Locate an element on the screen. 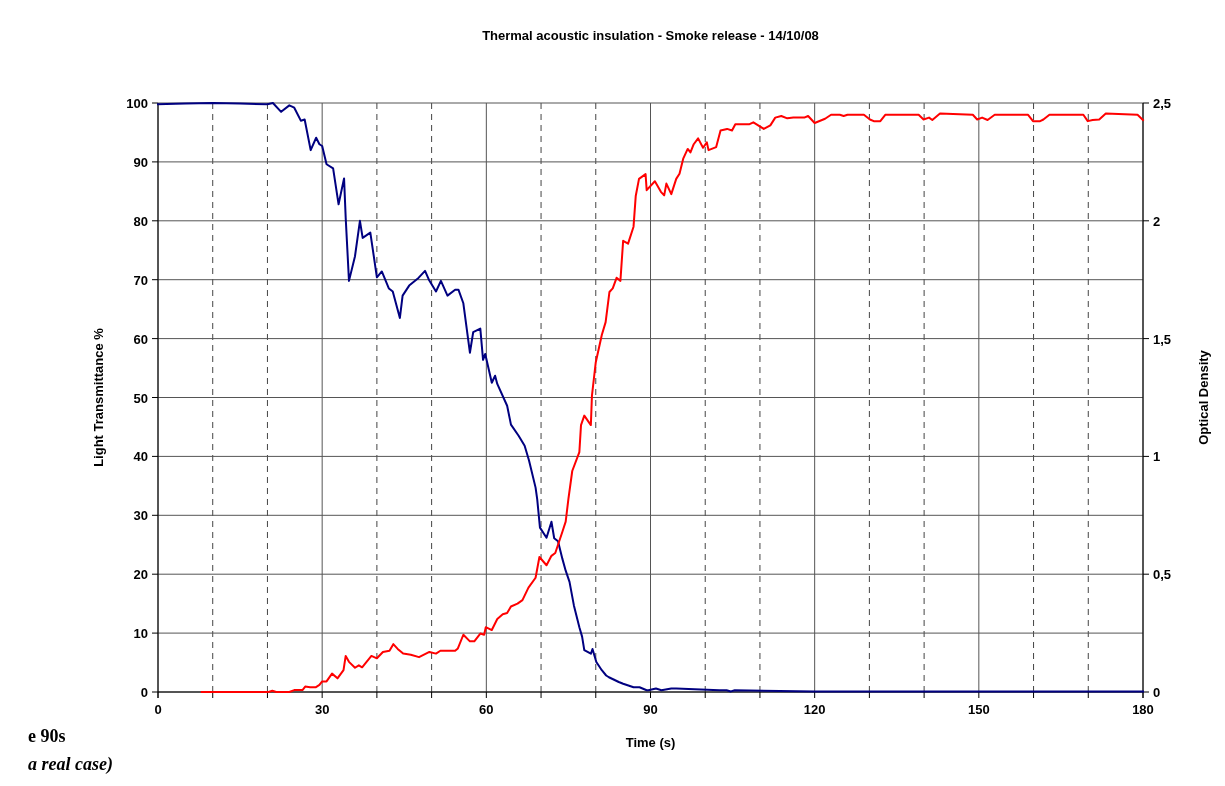  y2-tick-label: 1 is located at coordinates (1157, 457).